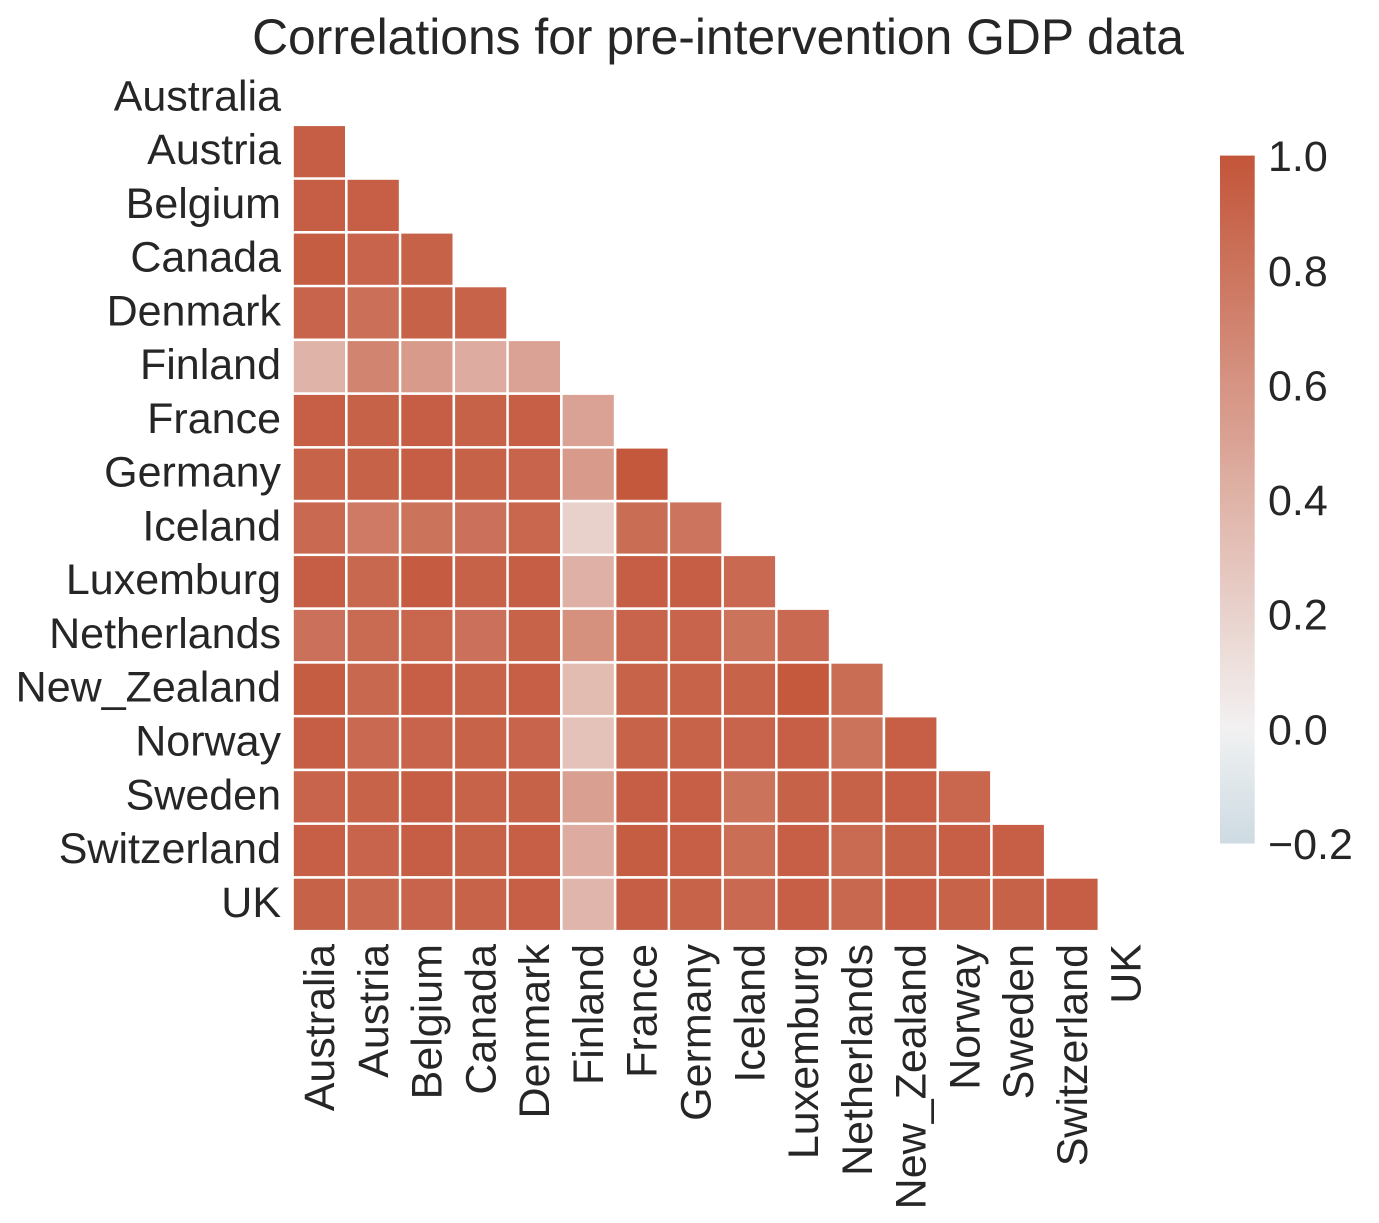  What do you see at coordinates (1298, 386) in the screenshot?
I see `svg-text: 0.6` at bounding box center [1298, 386].